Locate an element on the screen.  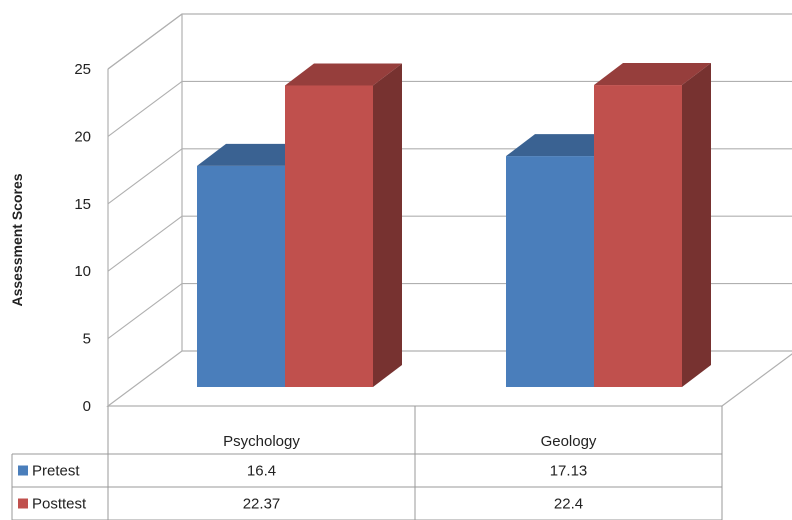
bar-posttest-geology is located at coordinates (652, 225).